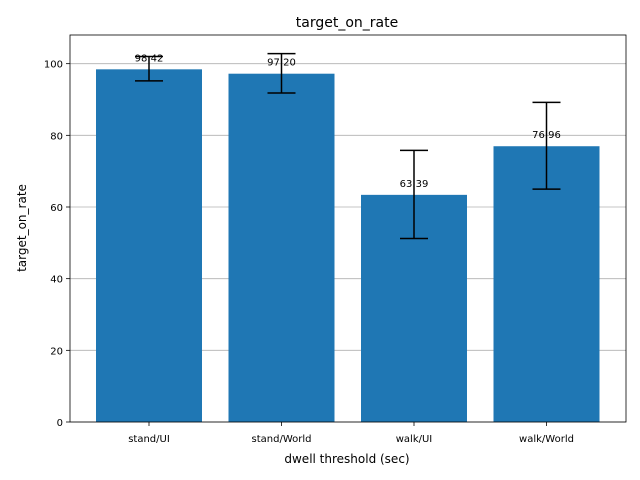 This screenshot has width=640, height=480. I want to click on data-label-0: 98.42, so click(149, 58).